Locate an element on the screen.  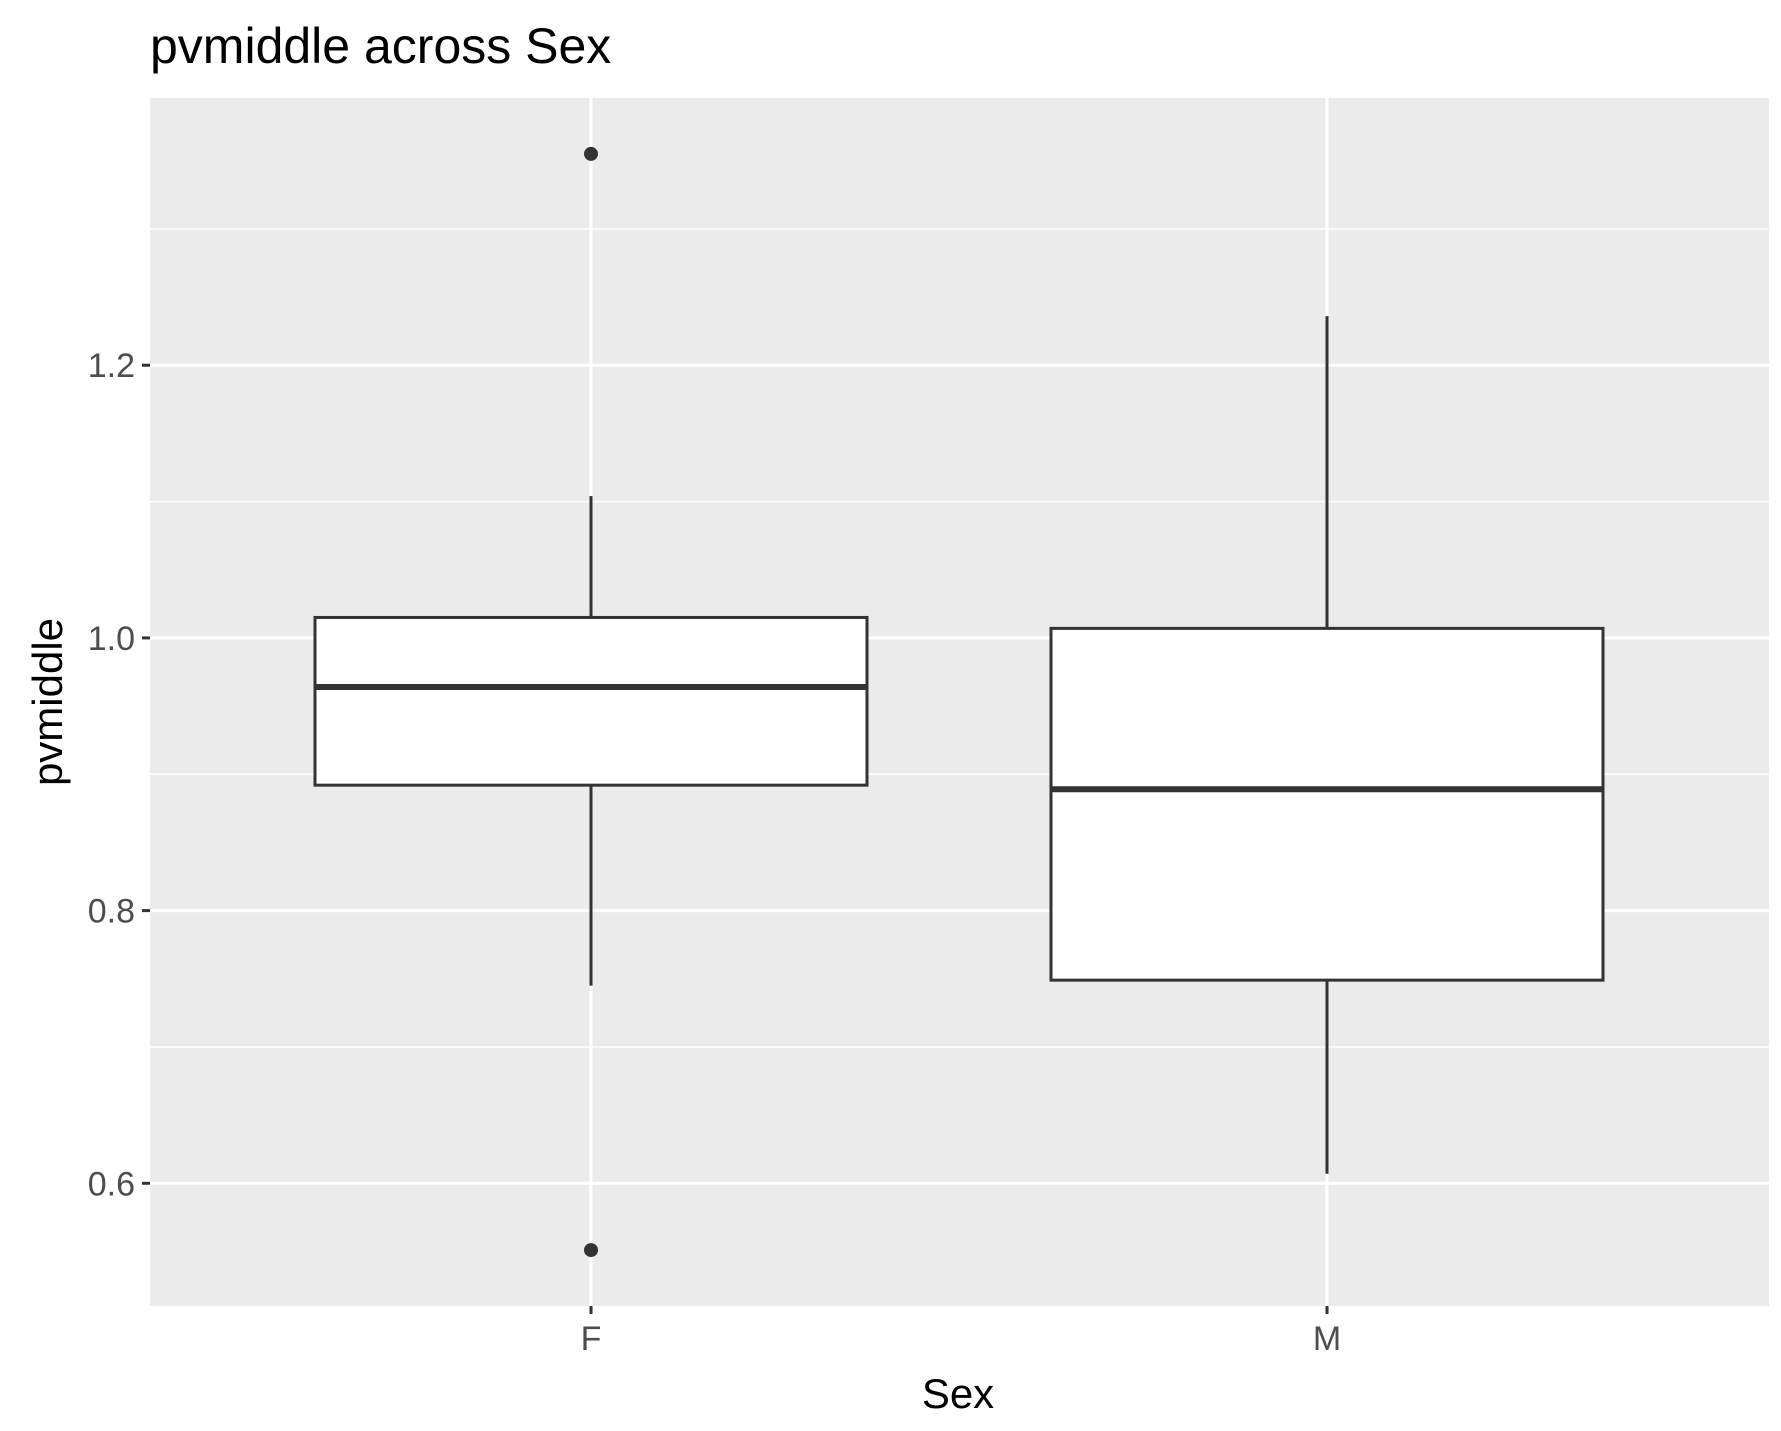
y-axis-title: pvmiddle is located at coordinates (47, 702).